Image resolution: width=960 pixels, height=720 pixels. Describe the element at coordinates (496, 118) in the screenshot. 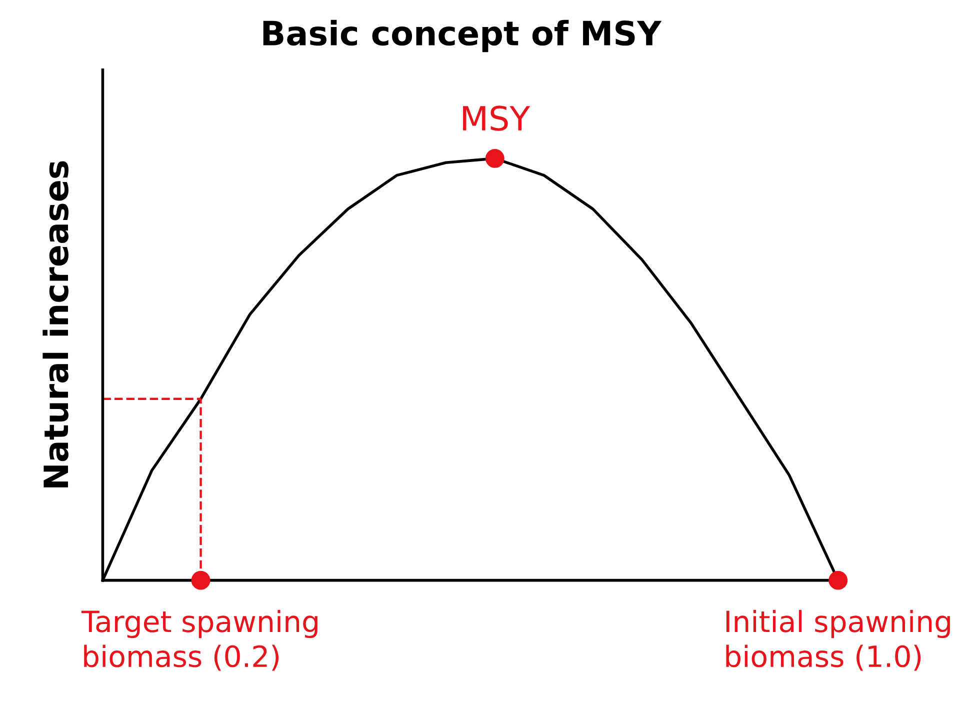

I see `annotation: MSY` at that location.